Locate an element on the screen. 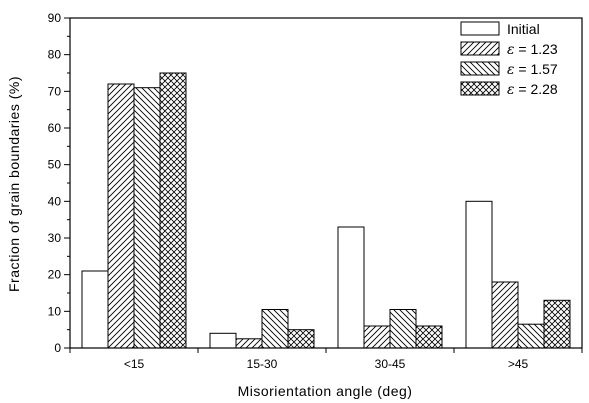 This screenshot has width=589, height=403. legend-label-1: Initial is located at coordinates (523, 29).